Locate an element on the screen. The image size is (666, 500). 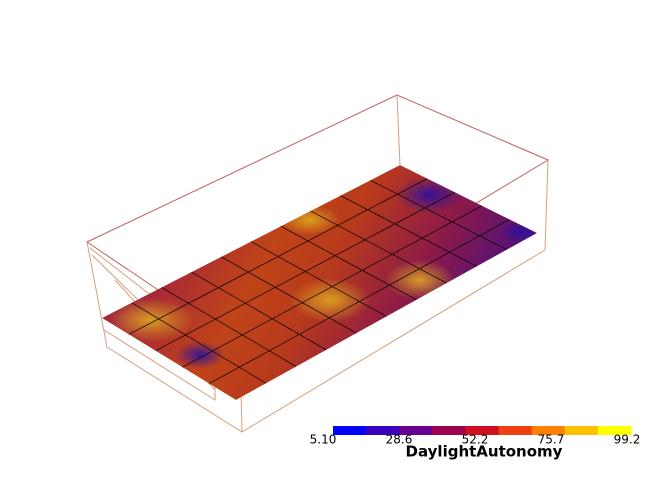
colorbar-tick-label: 99.2 is located at coordinates (627, 440).